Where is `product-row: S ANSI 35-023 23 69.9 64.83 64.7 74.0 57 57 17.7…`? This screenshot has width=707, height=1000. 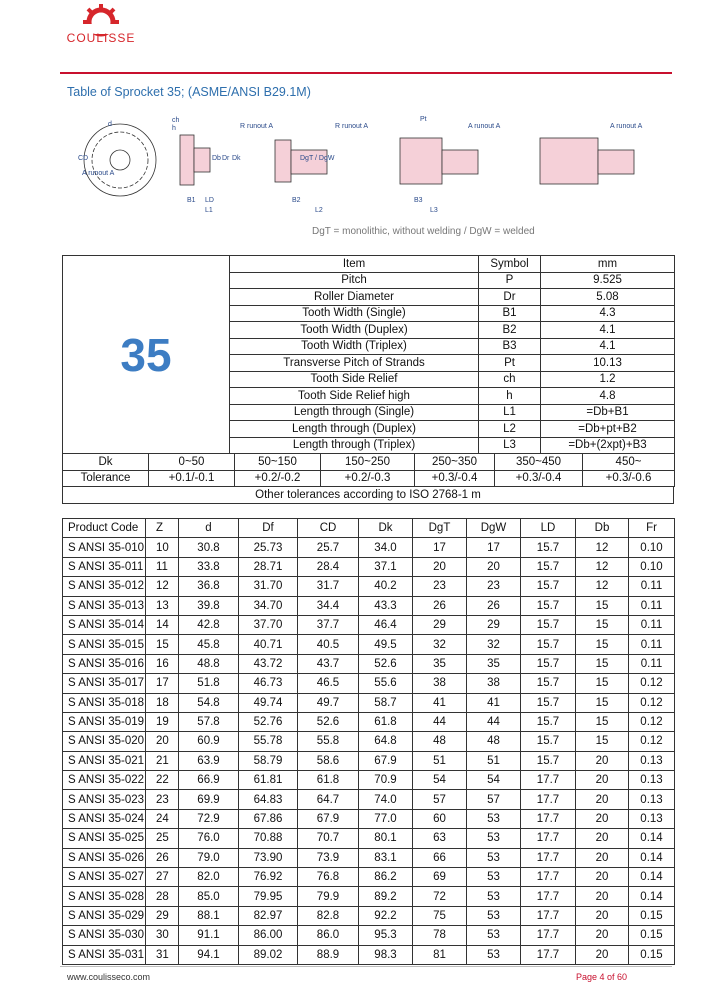
product-row: S ANSI 35-023 23 69.9 64.83 64.7 74.0 57 57 17.7… is located at coordinates (368, 799).